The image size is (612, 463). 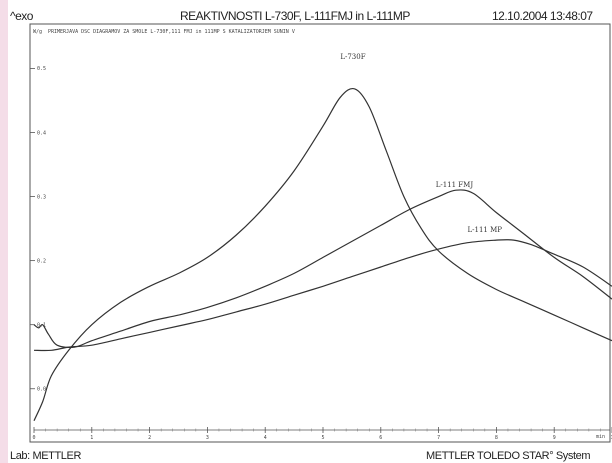 What do you see at coordinates (323, 438) in the screenshot?
I see `x-tick-label: 5` at bounding box center [323, 438].